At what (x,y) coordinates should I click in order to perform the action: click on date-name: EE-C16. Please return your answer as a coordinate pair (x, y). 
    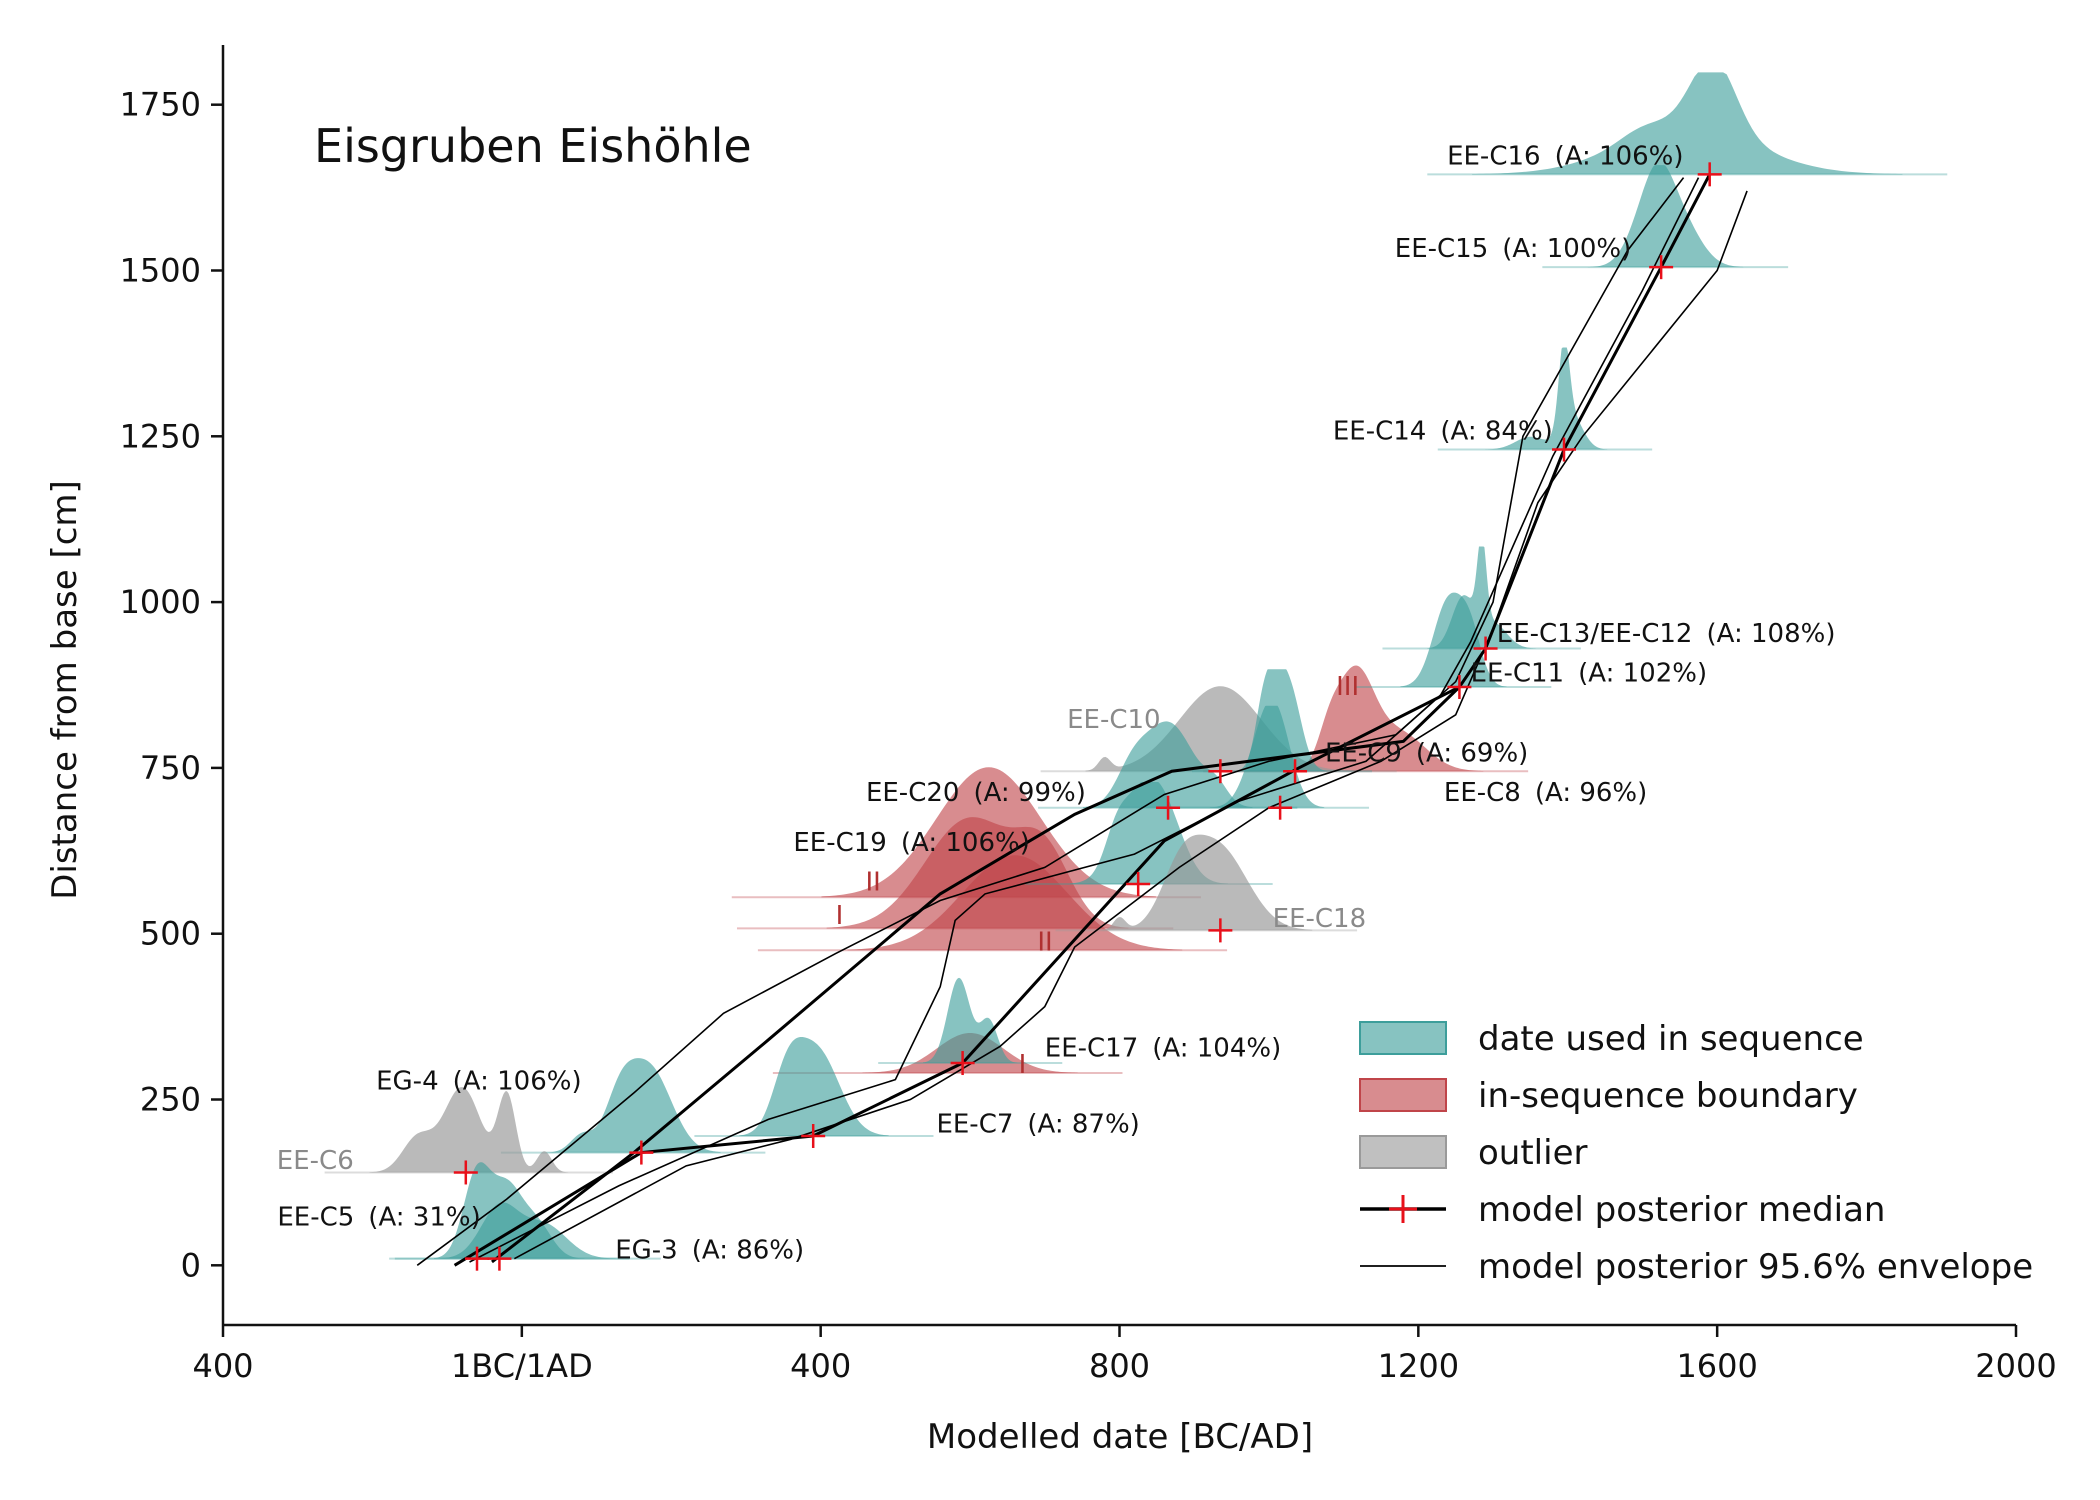
    Looking at the image, I should click on (1493, 156).